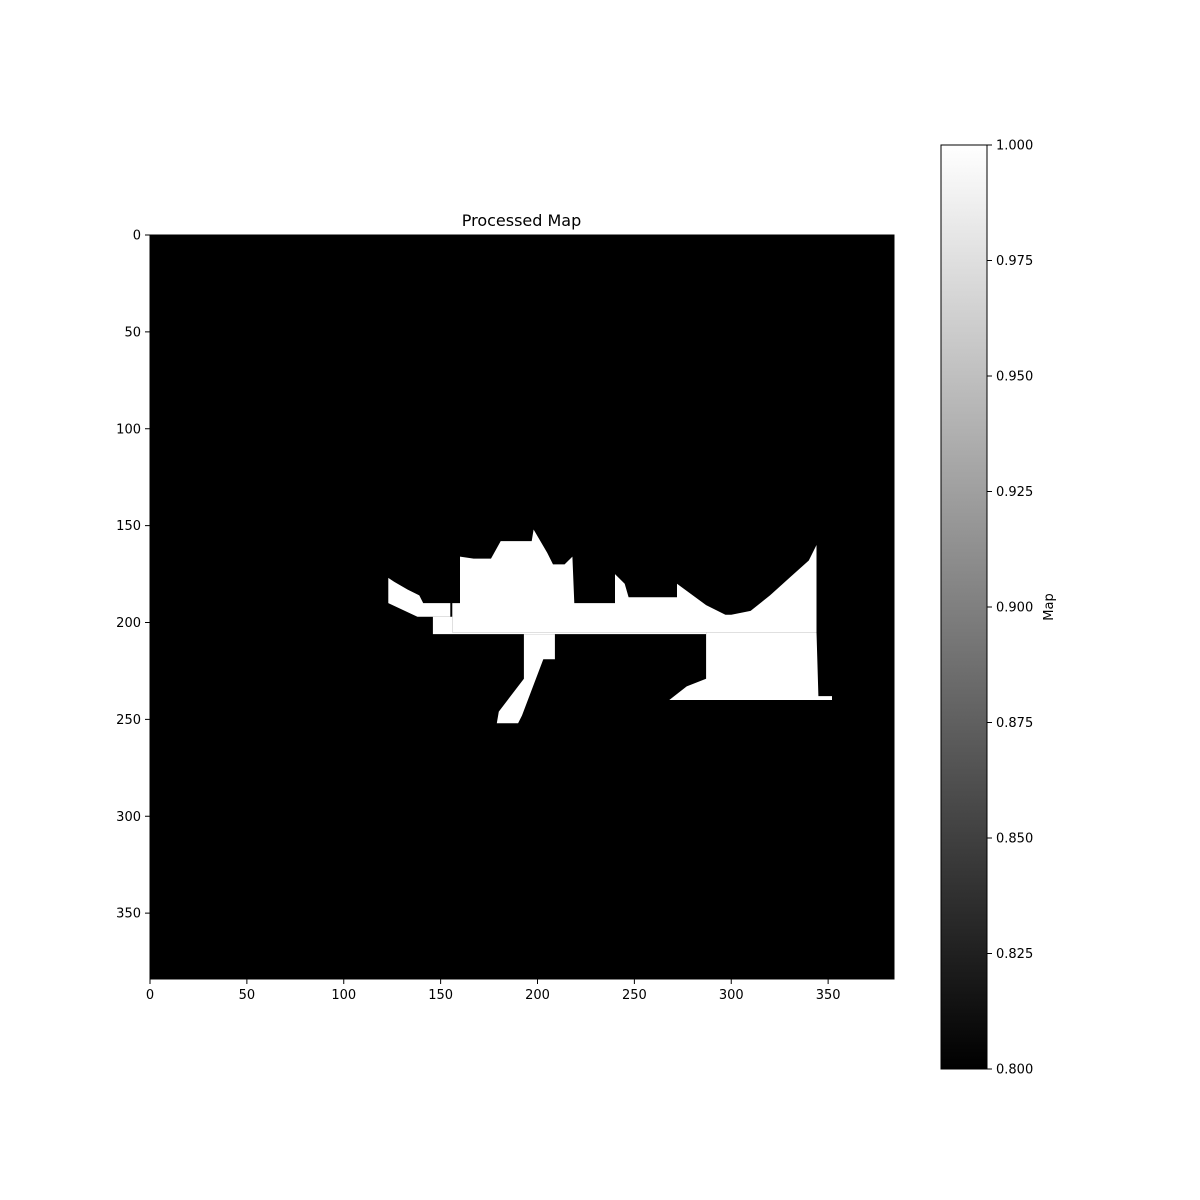  Describe the element at coordinates (1049, 606) in the screenshot. I see `colorbar-label: Map` at that location.